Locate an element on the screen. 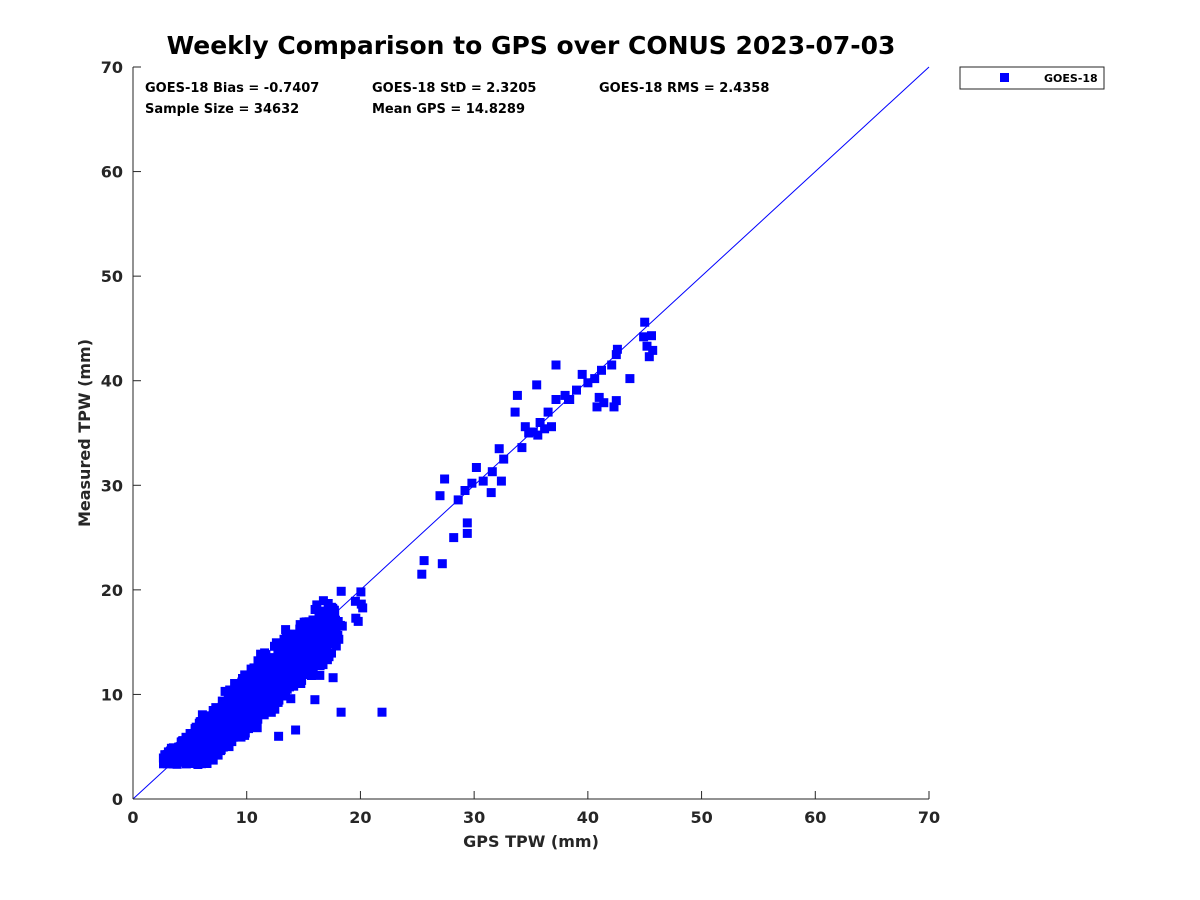 This screenshot has height=900, width=1200. y-tick-label: 0 is located at coordinates (117, 799).